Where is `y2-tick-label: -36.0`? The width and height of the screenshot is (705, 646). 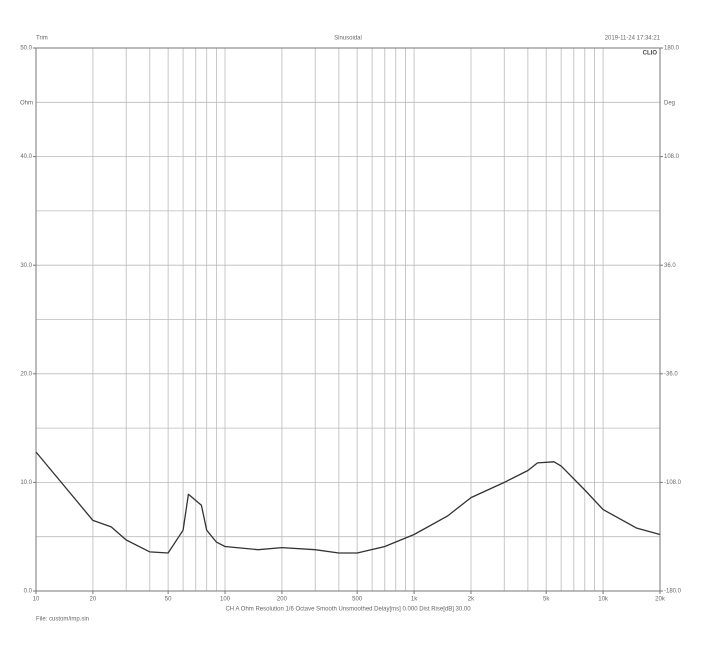
y2-tick-label: -36.0 is located at coordinates (671, 374).